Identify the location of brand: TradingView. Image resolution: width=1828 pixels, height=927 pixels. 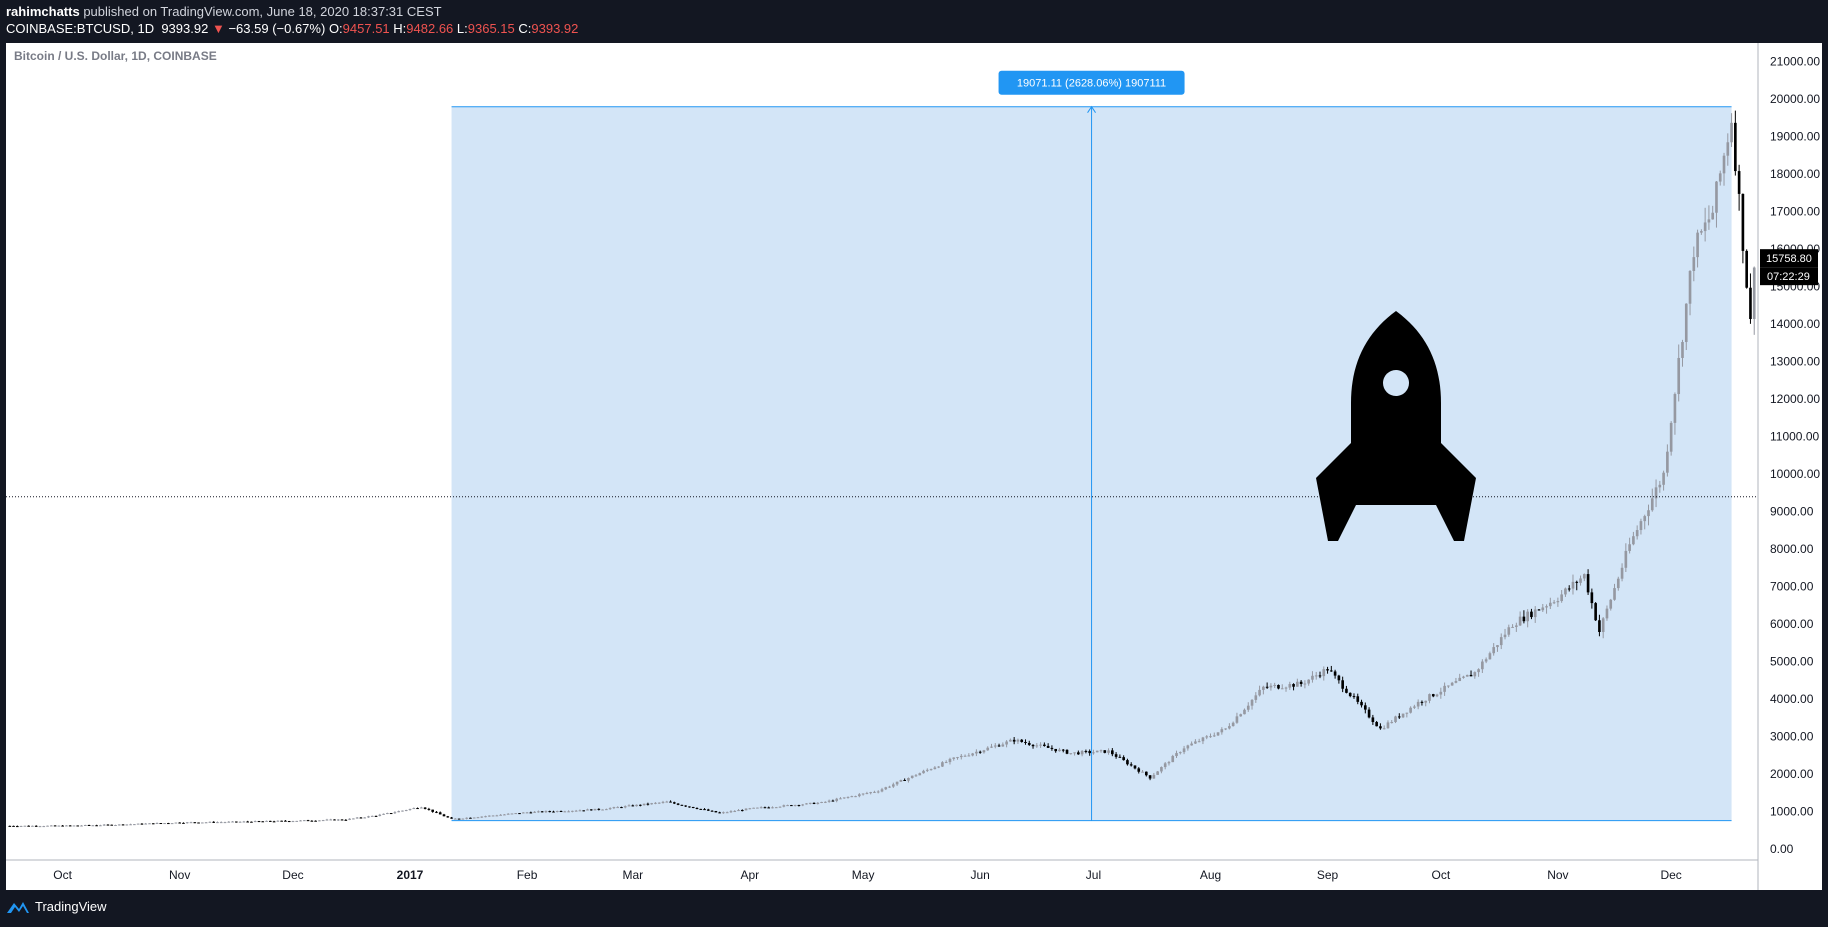
(56, 906).